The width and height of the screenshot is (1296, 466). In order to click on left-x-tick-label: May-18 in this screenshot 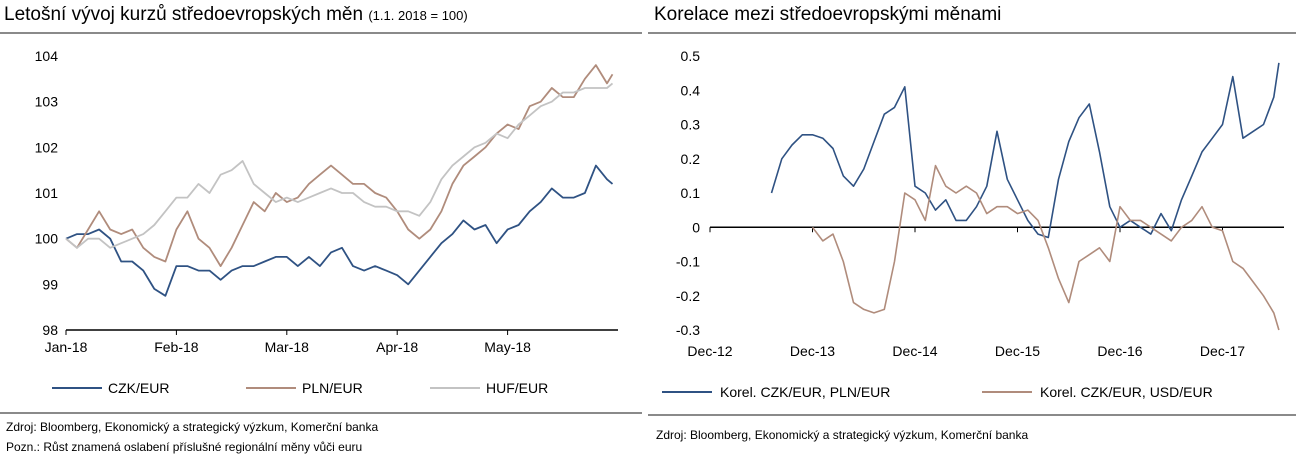, I will do `click(507, 347)`.